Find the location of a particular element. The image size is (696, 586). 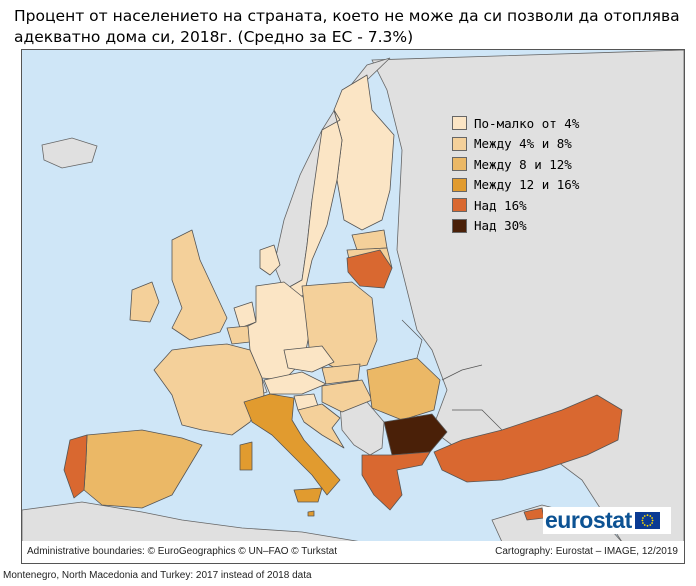

legend-item: Между 12 и 16% is located at coordinates (537, 185).